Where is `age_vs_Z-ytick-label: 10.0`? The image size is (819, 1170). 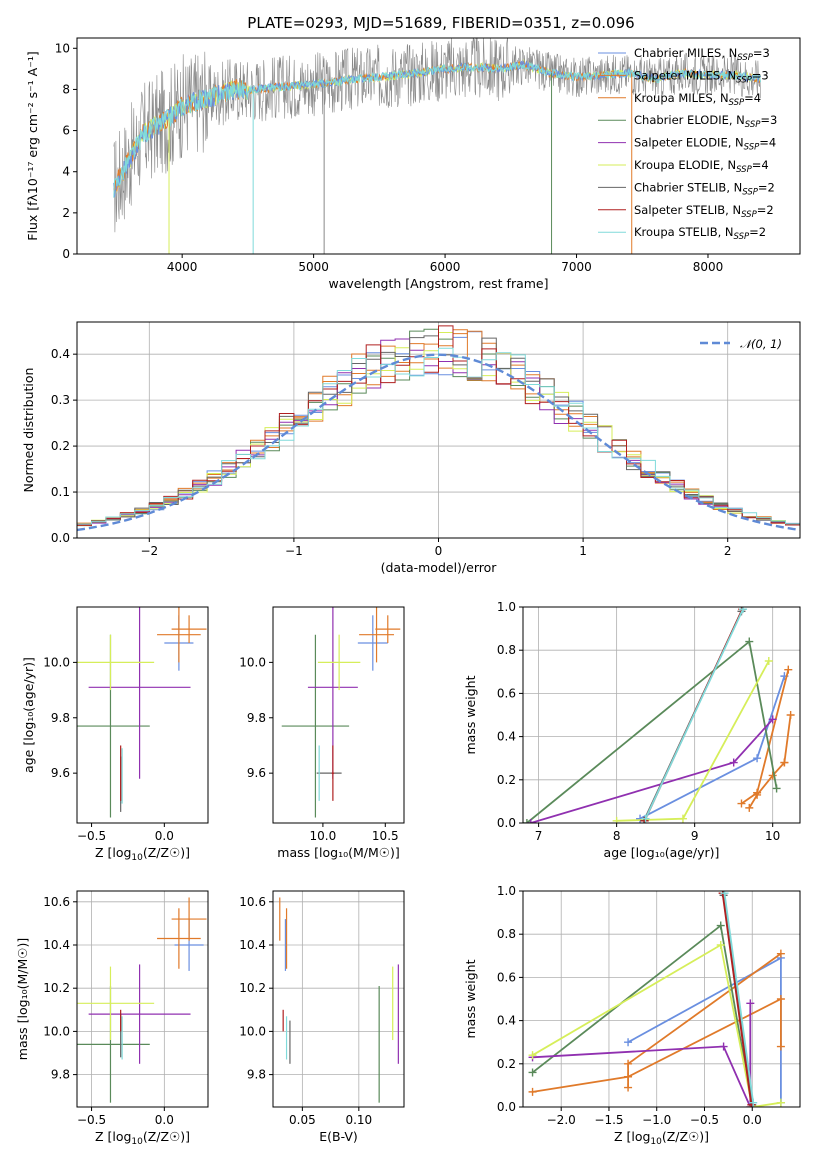
age_vs_Z-ytick-label: 10.0 is located at coordinates (56, 662).